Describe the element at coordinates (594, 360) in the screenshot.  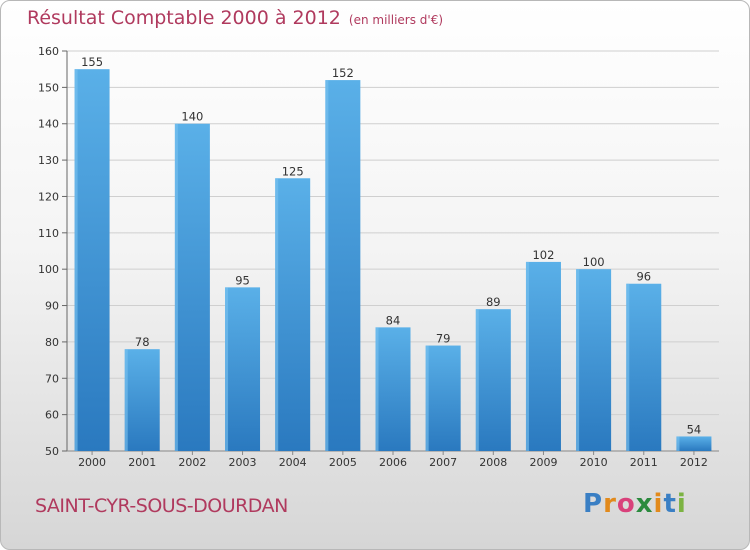
I see `bar-2010` at that location.